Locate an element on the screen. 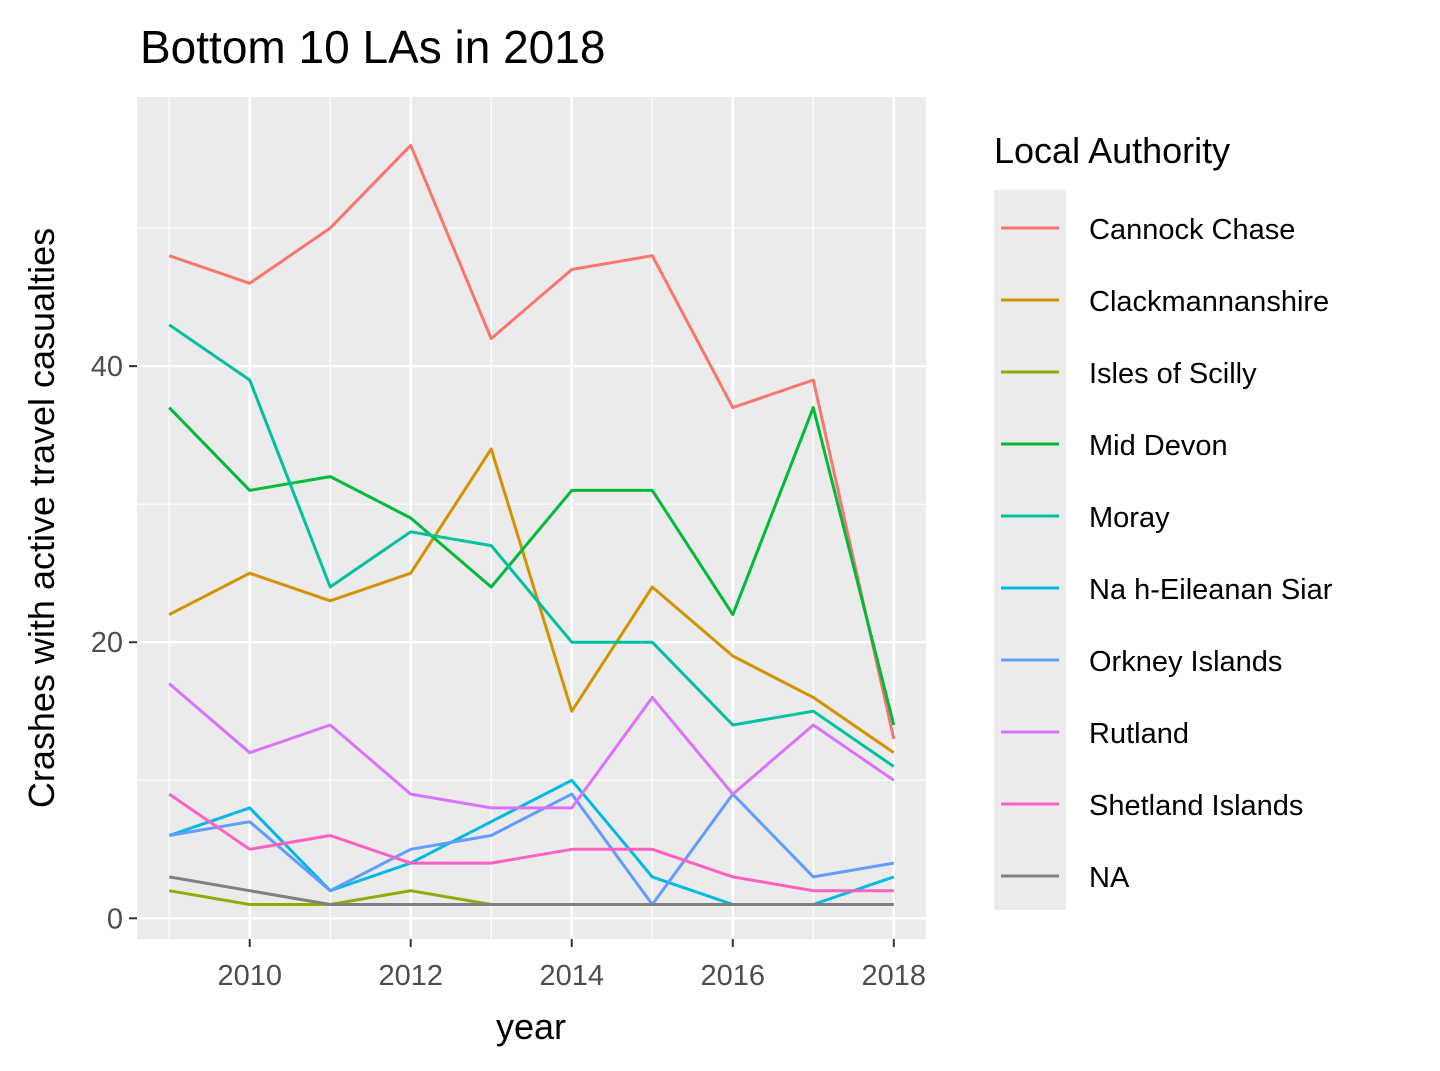 This screenshot has height=1071, width=1440. x-tick-label: 2012 is located at coordinates (410, 976).